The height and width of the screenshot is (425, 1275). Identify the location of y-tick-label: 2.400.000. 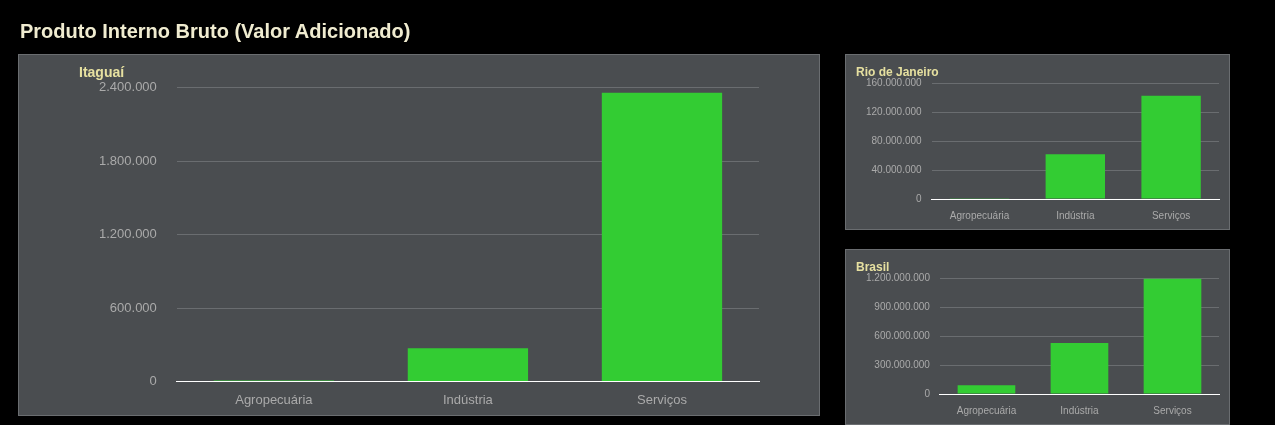
(127, 87).